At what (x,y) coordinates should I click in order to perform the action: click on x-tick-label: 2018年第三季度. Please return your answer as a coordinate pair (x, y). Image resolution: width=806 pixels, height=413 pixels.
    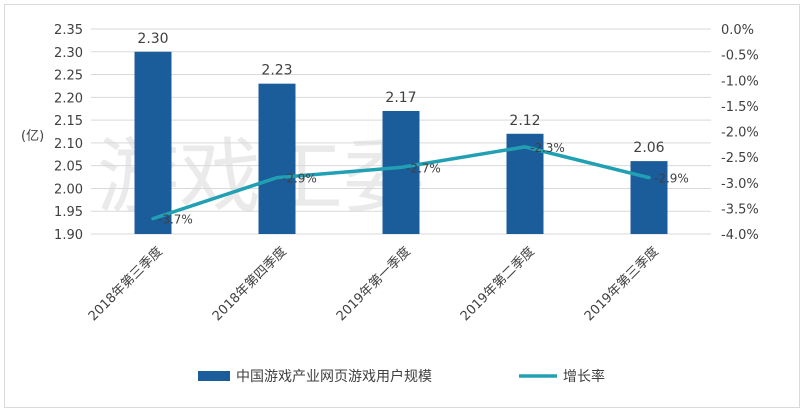
    Looking at the image, I should click on (125, 284).